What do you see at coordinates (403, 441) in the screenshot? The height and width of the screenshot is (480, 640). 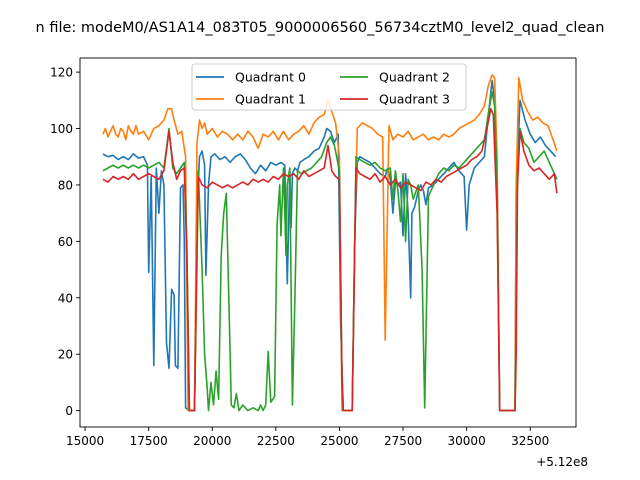 I see `x-tick-label: 27500` at bounding box center [403, 441].